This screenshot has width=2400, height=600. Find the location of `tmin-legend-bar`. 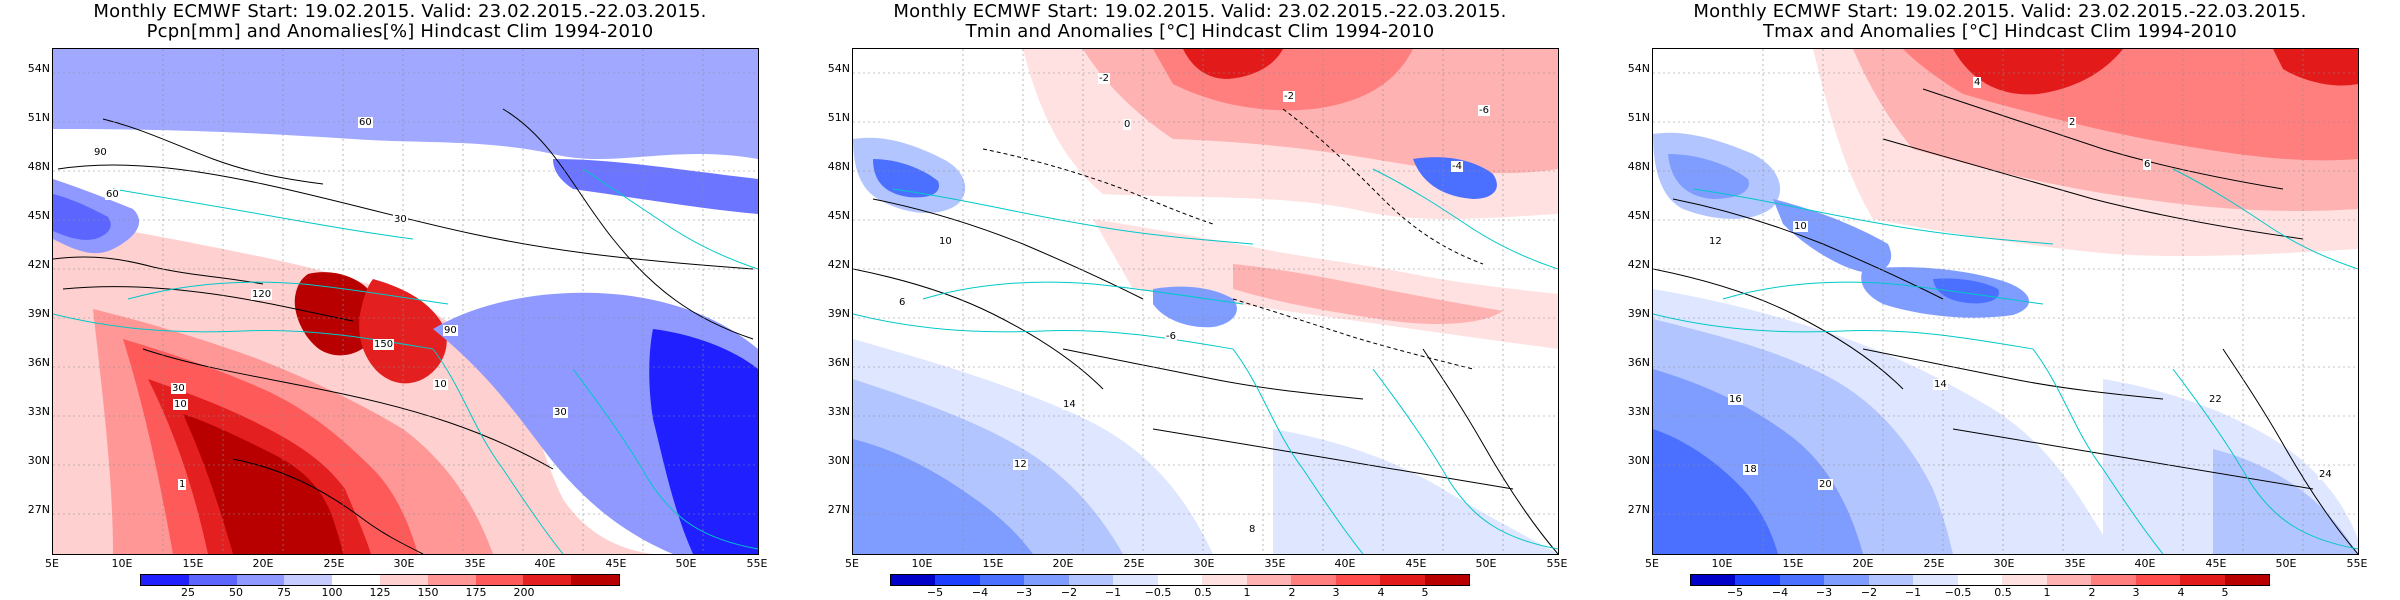

tmin-legend-bar is located at coordinates (1180, 580).